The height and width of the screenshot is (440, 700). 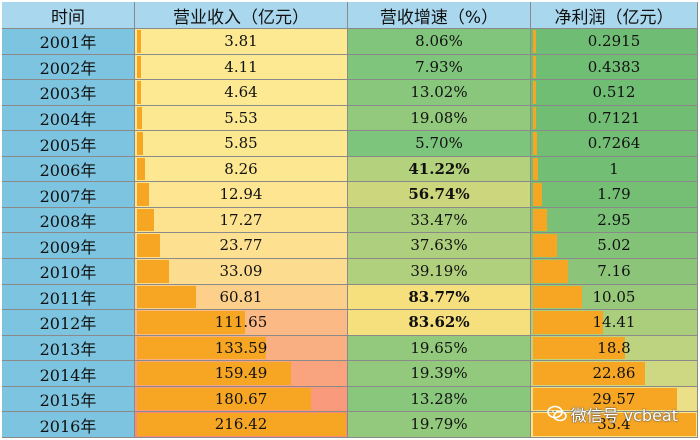 I want to click on profit-cell: 0.7264, so click(x=614, y=144).